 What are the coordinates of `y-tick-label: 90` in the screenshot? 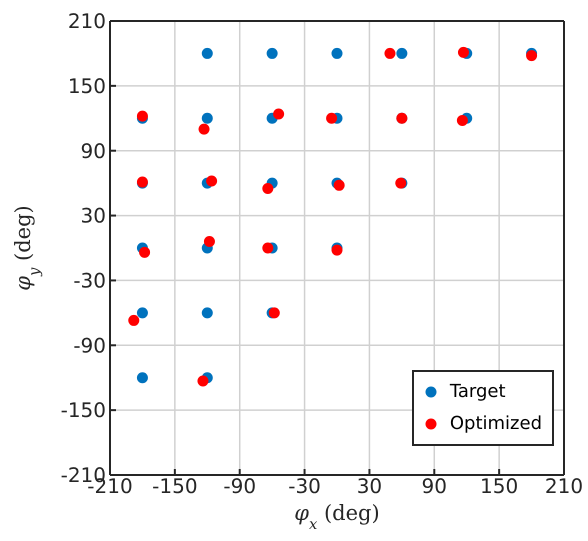 It's located at (93, 150).